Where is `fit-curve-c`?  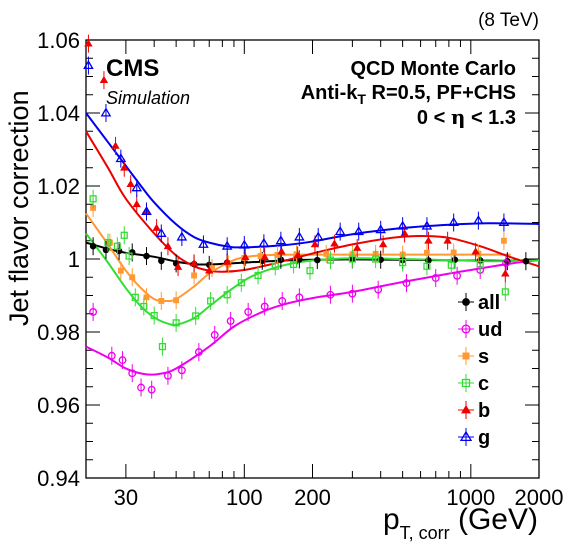 fit-curve-c is located at coordinates (312, 279).